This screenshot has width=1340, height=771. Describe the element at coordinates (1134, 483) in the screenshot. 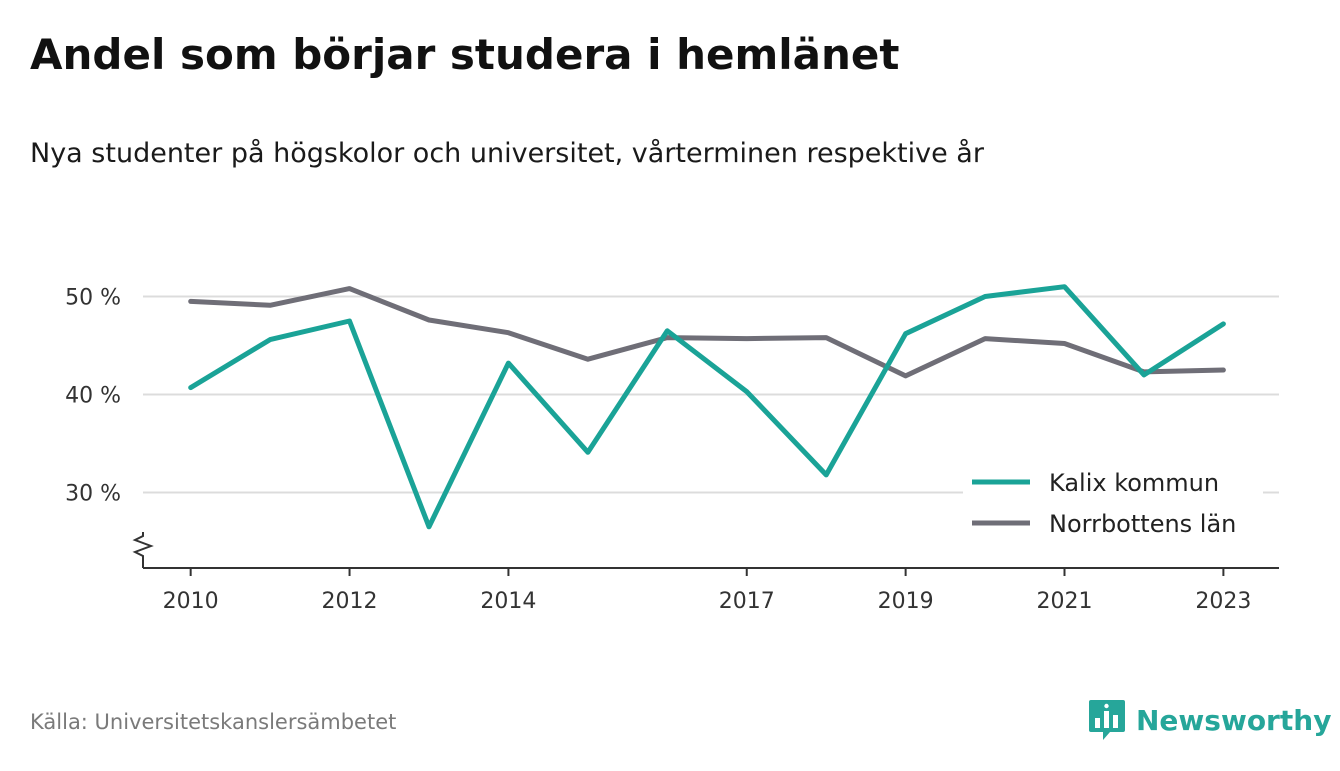

I see `legend-label: Kalix kommun` at that location.